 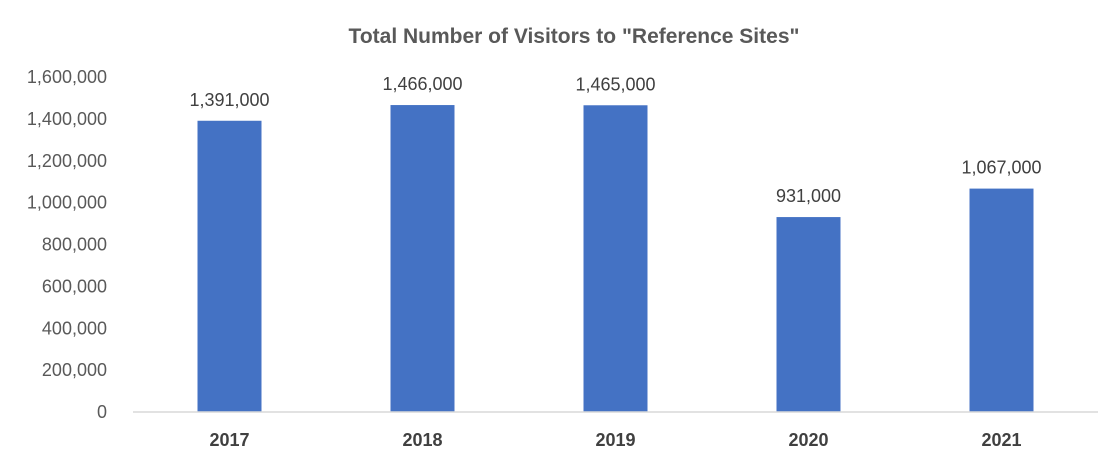 What do you see at coordinates (67, 77) in the screenshot?
I see `y-tick-label: 1,600,000` at bounding box center [67, 77].